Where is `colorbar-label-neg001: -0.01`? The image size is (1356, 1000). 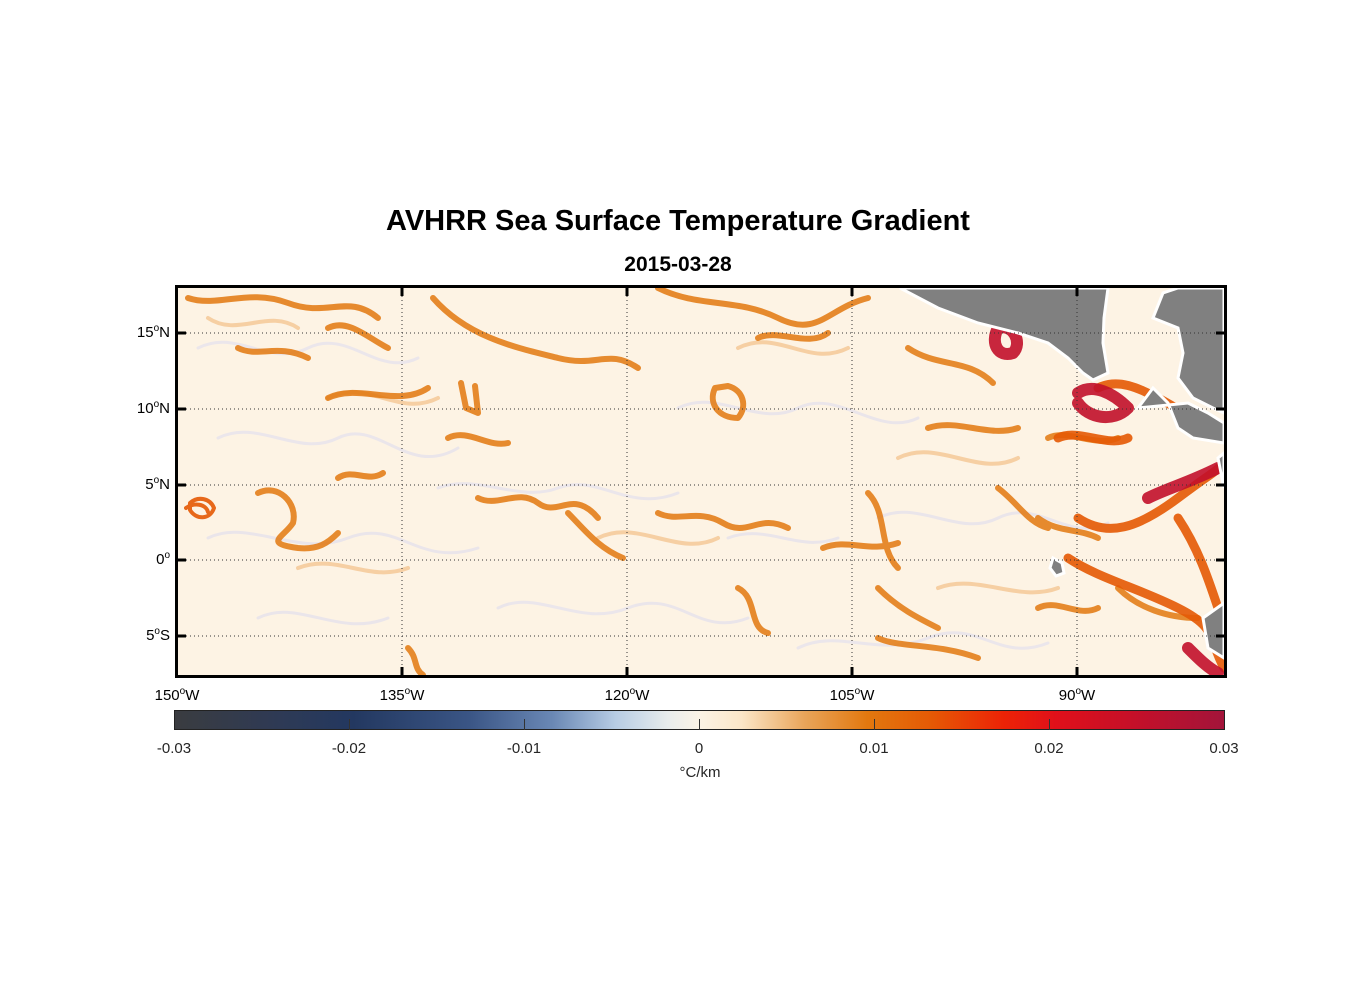 colorbar-label-neg001: -0.01 is located at coordinates (524, 748).